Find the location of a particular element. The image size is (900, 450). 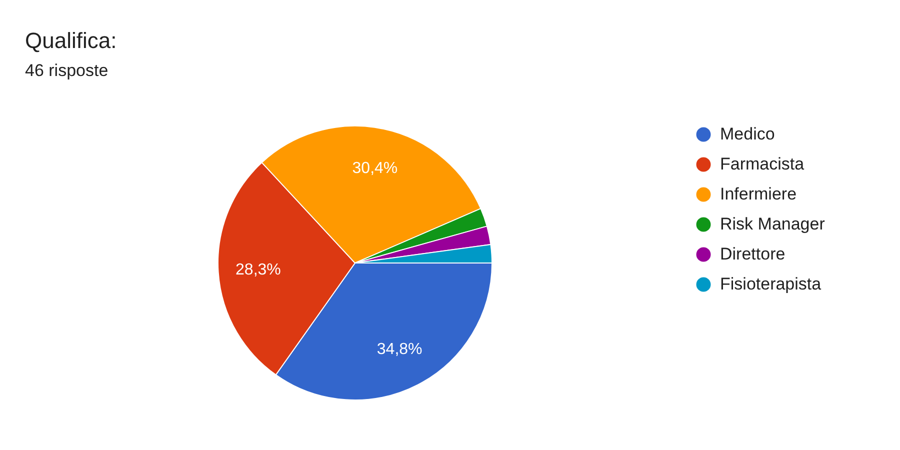

data-label: 30,4% is located at coordinates (375, 169).